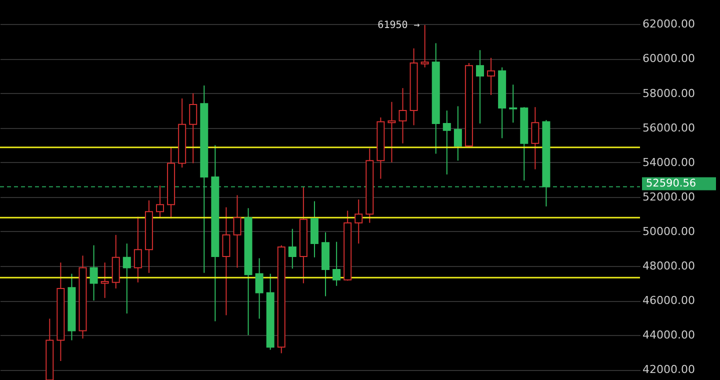 The width and height of the screenshot is (720, 380). Describe the element at coordinates (668, 24) in the screenshot. I see `y-tick-label: 62000.00` at that location.